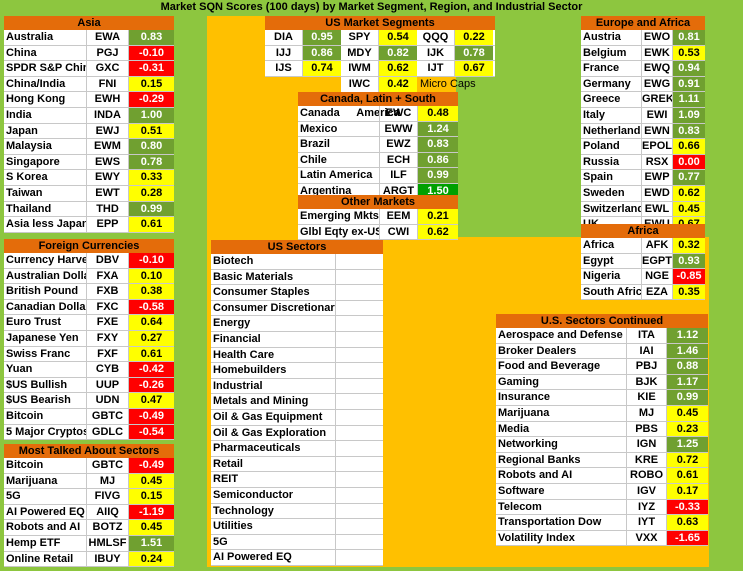 The height and width of the screenshot is (571, 743). What do you see at coordinates (108, 400) in the screenshot?
I see `ticker-cell: UDN` at bounding box center [108, 400].